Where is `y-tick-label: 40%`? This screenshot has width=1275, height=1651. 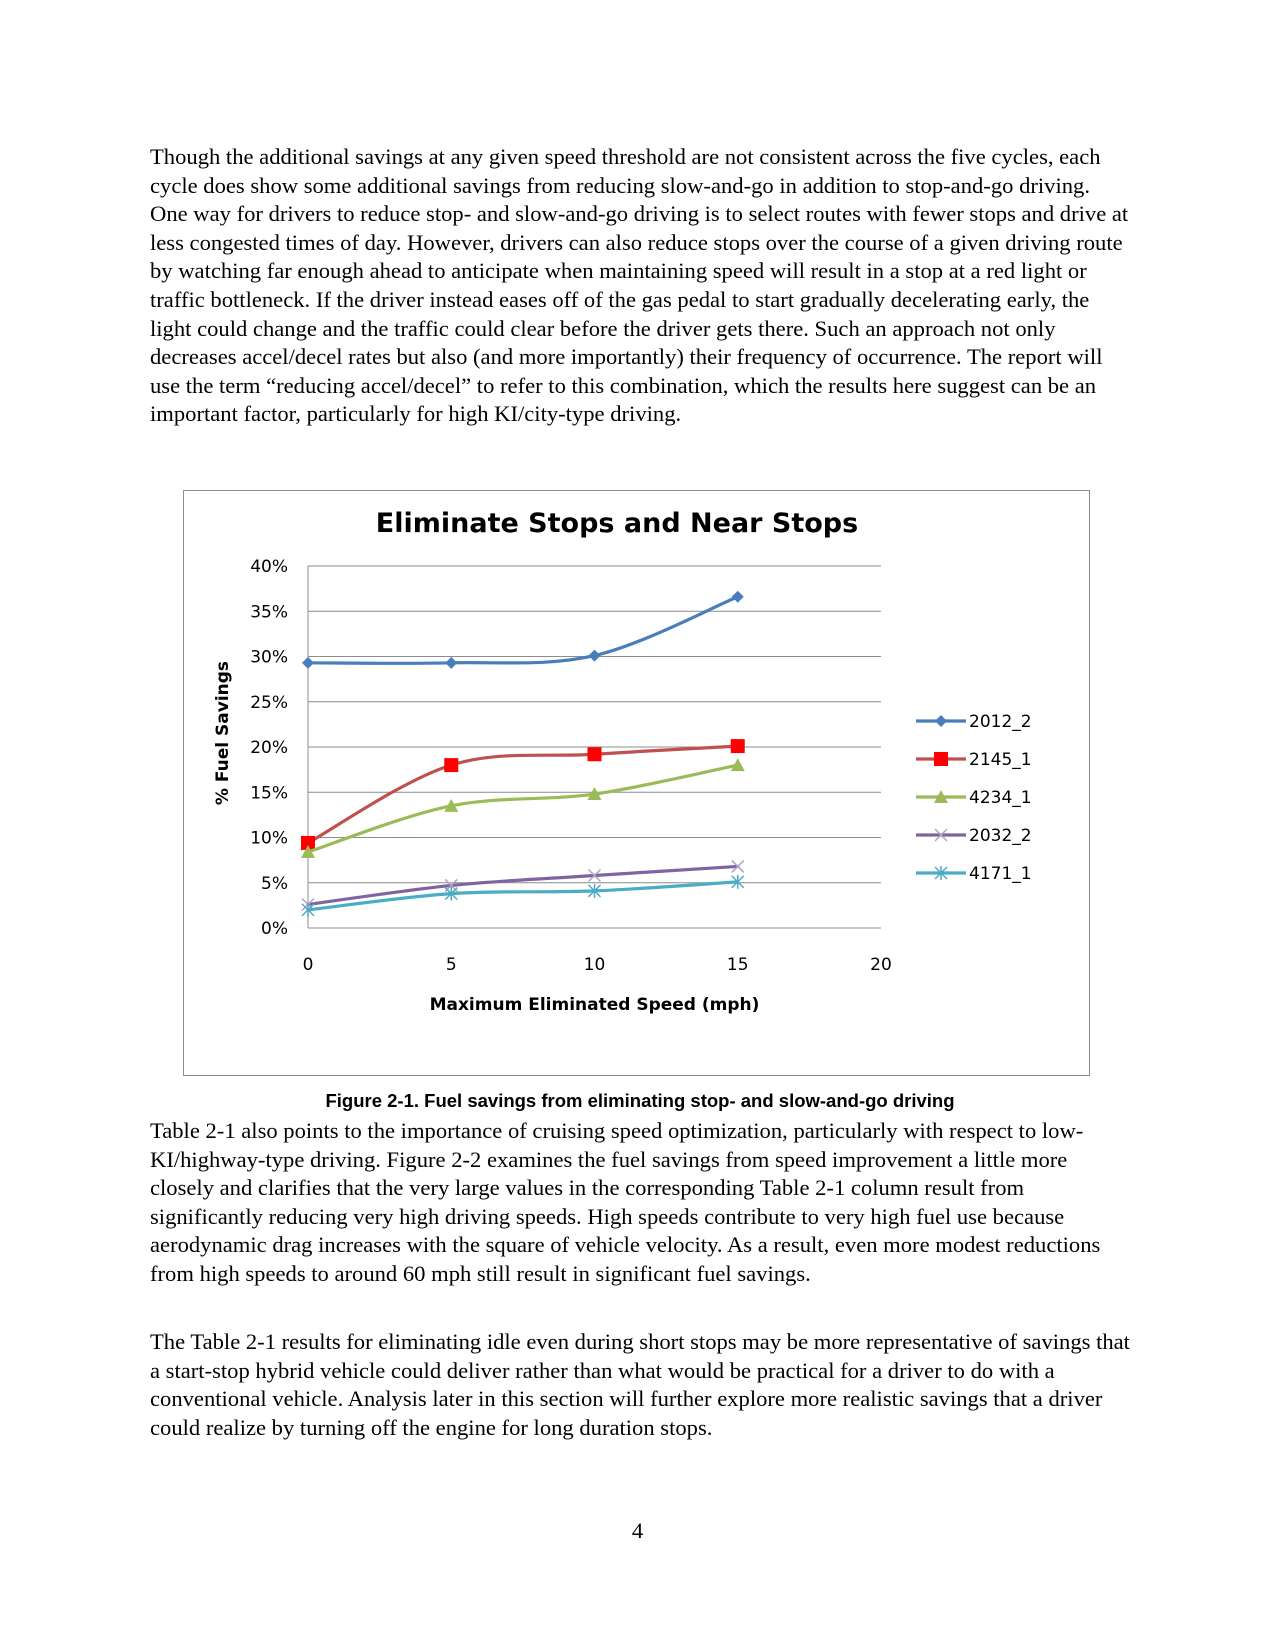 y-tick-label: 40% is located at coordinates (269, 567).